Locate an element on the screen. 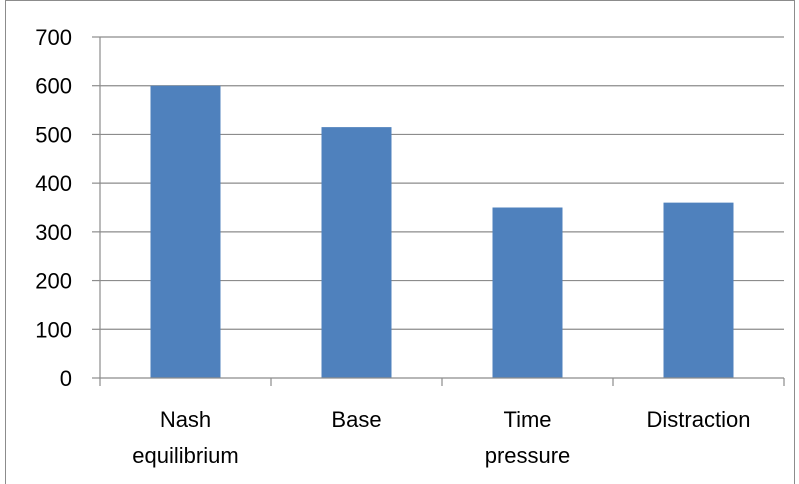  y-tick-labels: 0 100 200 300 400 500 600 700 is located at coordinates (53, 208).